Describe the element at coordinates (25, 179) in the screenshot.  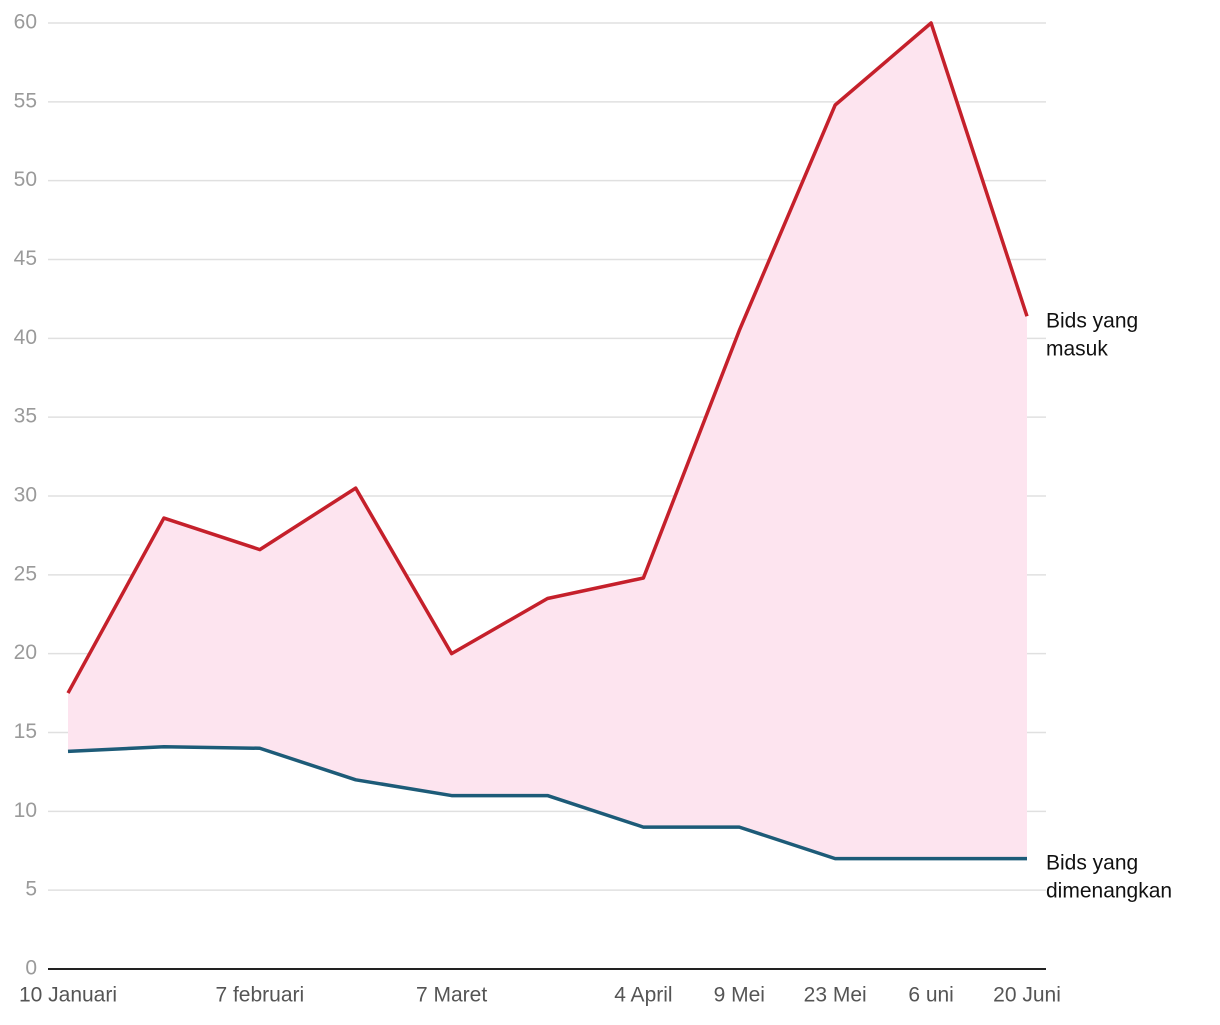
I see `y-tick-label: 50` at that location.